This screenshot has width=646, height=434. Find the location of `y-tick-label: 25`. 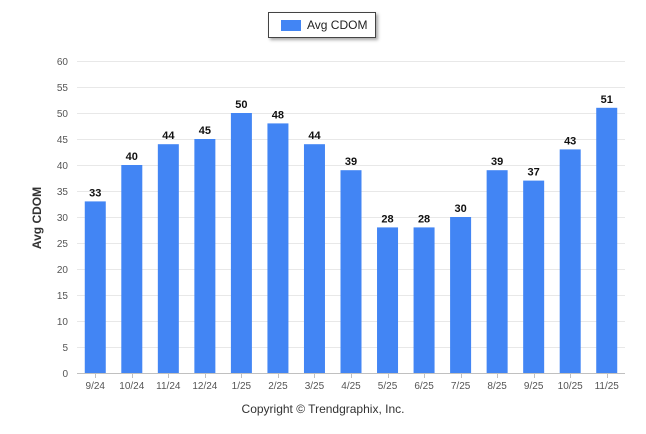

y-tick-label: 25 is located at coordinates (63, 244).